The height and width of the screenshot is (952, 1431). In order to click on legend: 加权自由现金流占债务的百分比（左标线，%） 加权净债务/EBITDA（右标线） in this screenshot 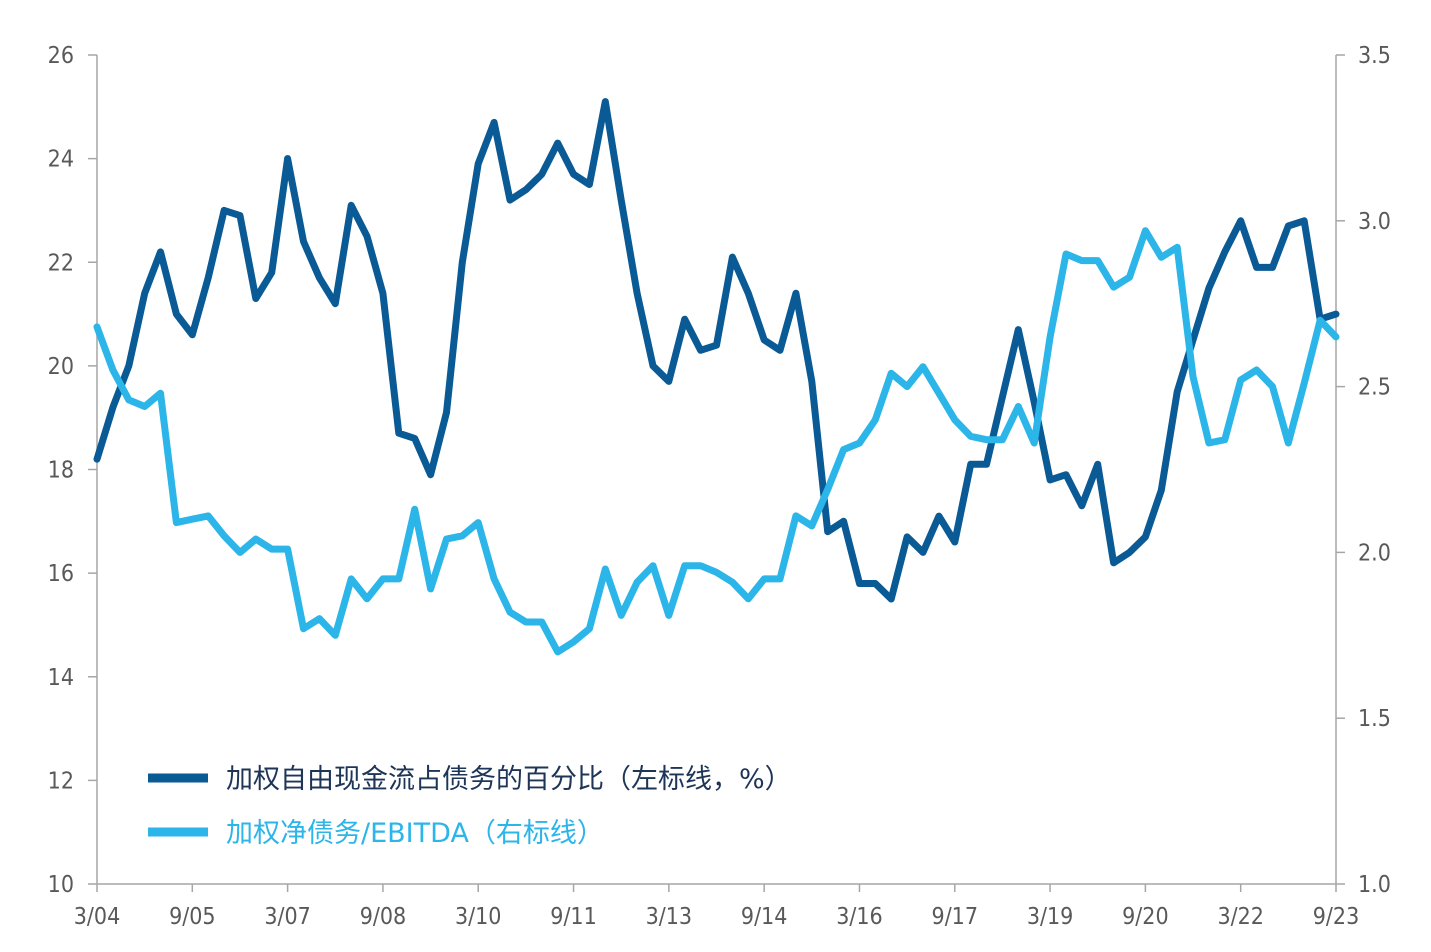, I will do `click(470, 806)`.